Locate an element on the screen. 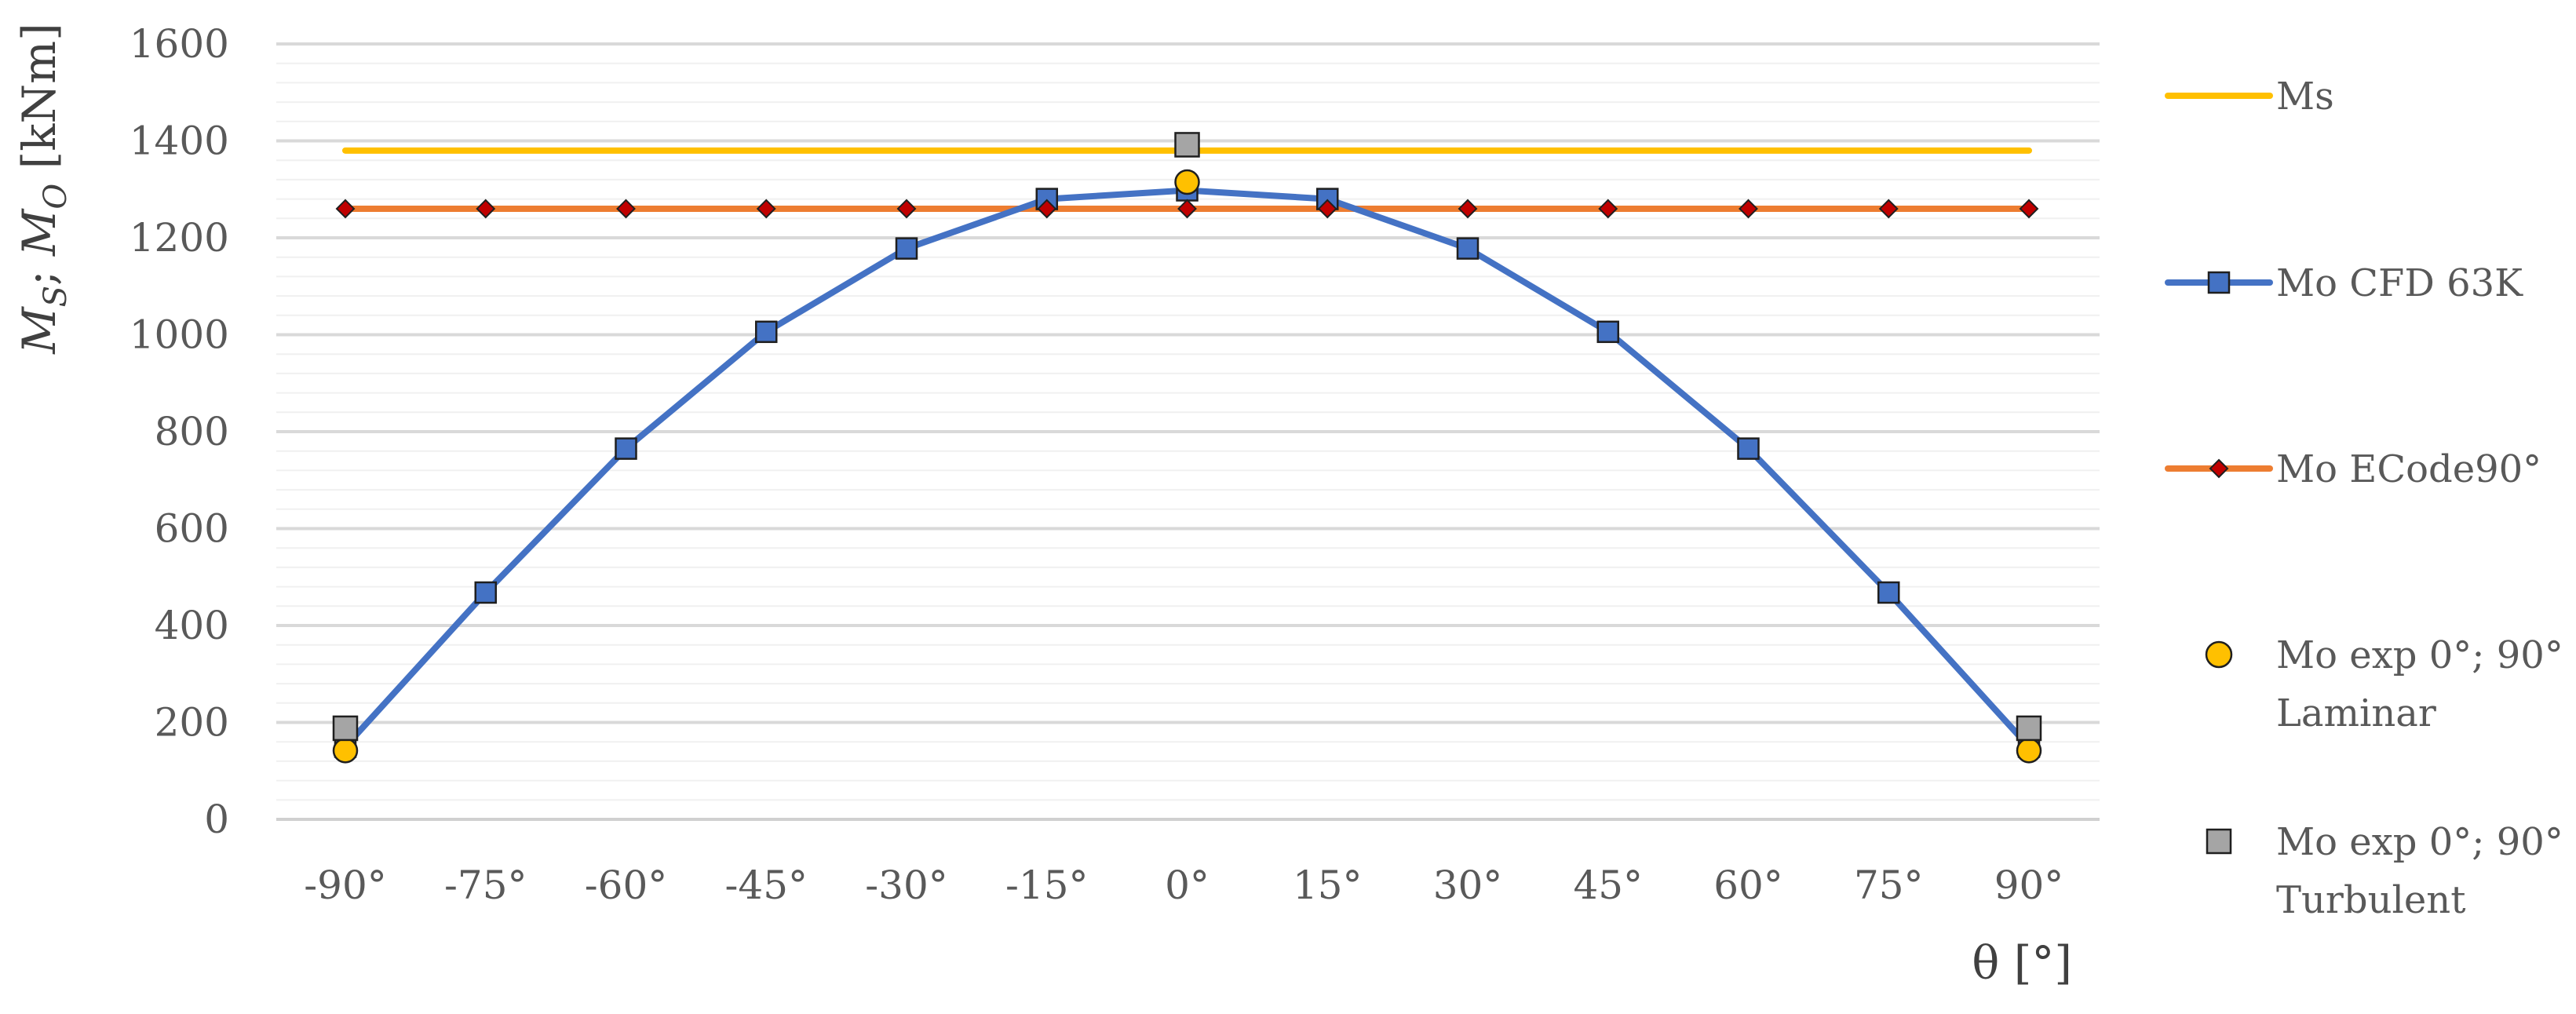 This screenshot has height=1014, width=2576. y-axis-title-sub1: S is located at coordinates (56, 296).